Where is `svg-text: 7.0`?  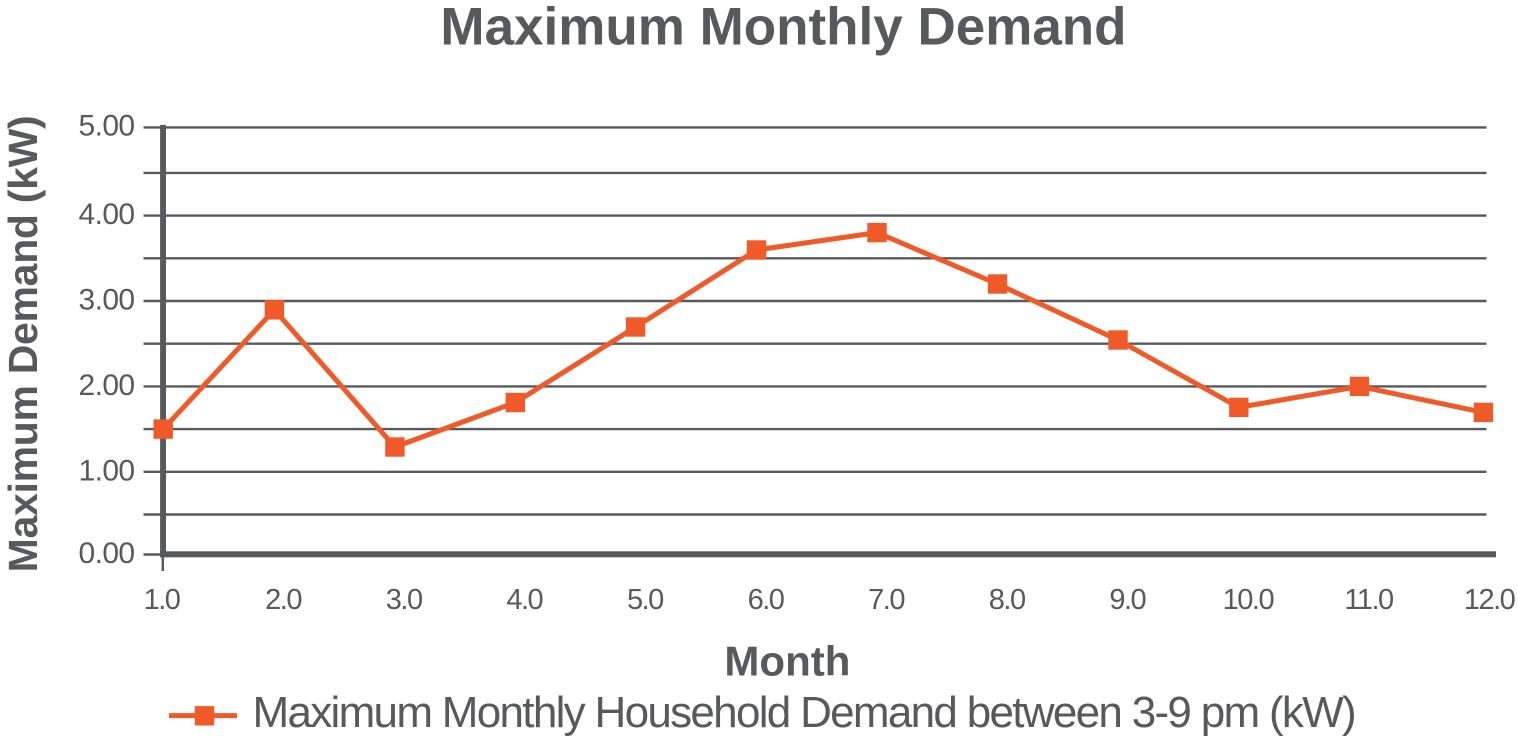 svg-text: 7.0 is located at coordinates (886, 600).